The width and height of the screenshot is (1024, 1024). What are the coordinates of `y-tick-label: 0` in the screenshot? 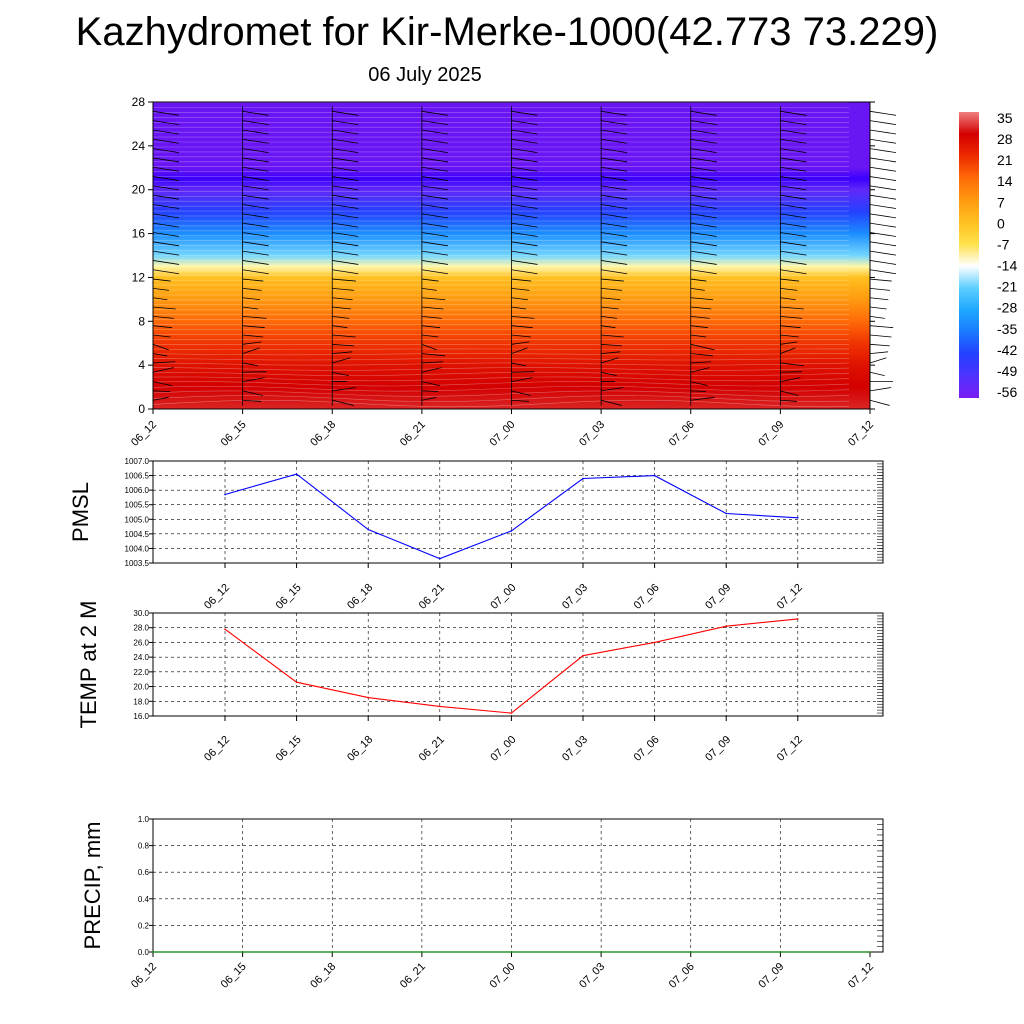 It's located at (141, 409).